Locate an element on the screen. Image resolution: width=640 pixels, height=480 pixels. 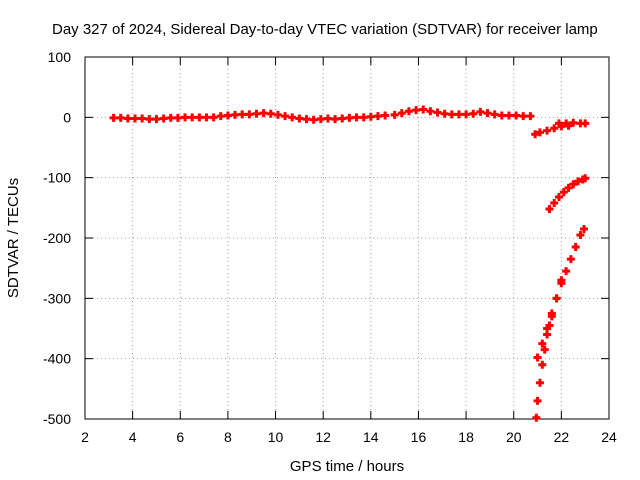
y-tick-label: -300 is located at coordinates (57, 298).